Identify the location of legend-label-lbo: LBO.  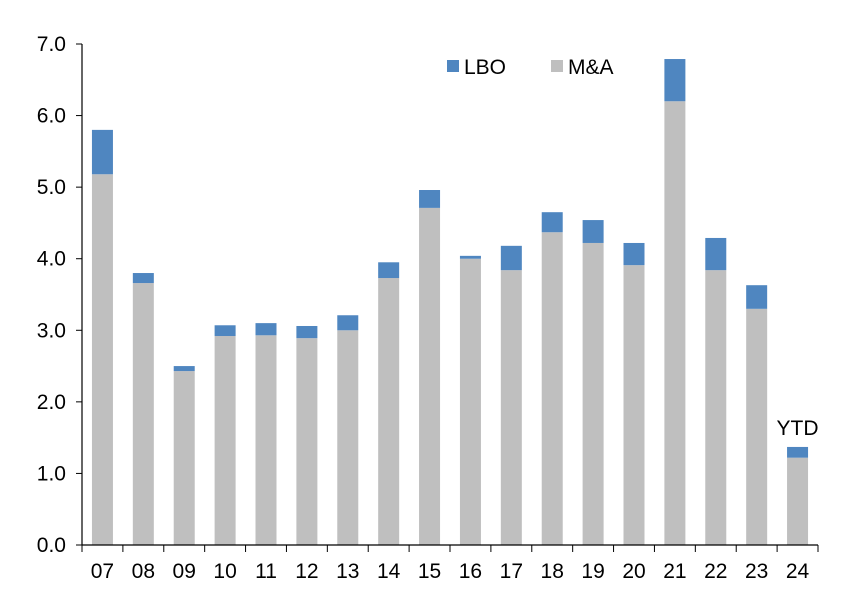
(485, 67).